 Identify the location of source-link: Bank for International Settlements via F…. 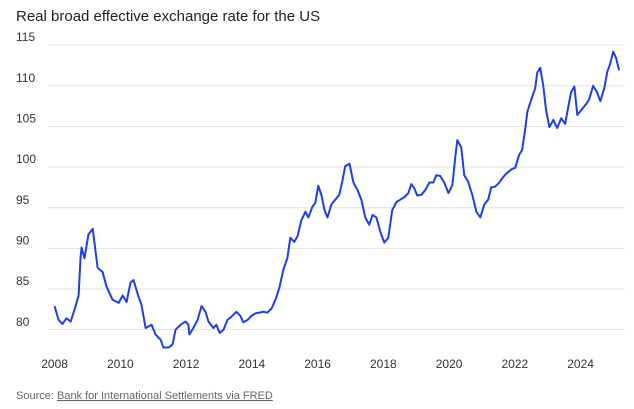
(165, 396).